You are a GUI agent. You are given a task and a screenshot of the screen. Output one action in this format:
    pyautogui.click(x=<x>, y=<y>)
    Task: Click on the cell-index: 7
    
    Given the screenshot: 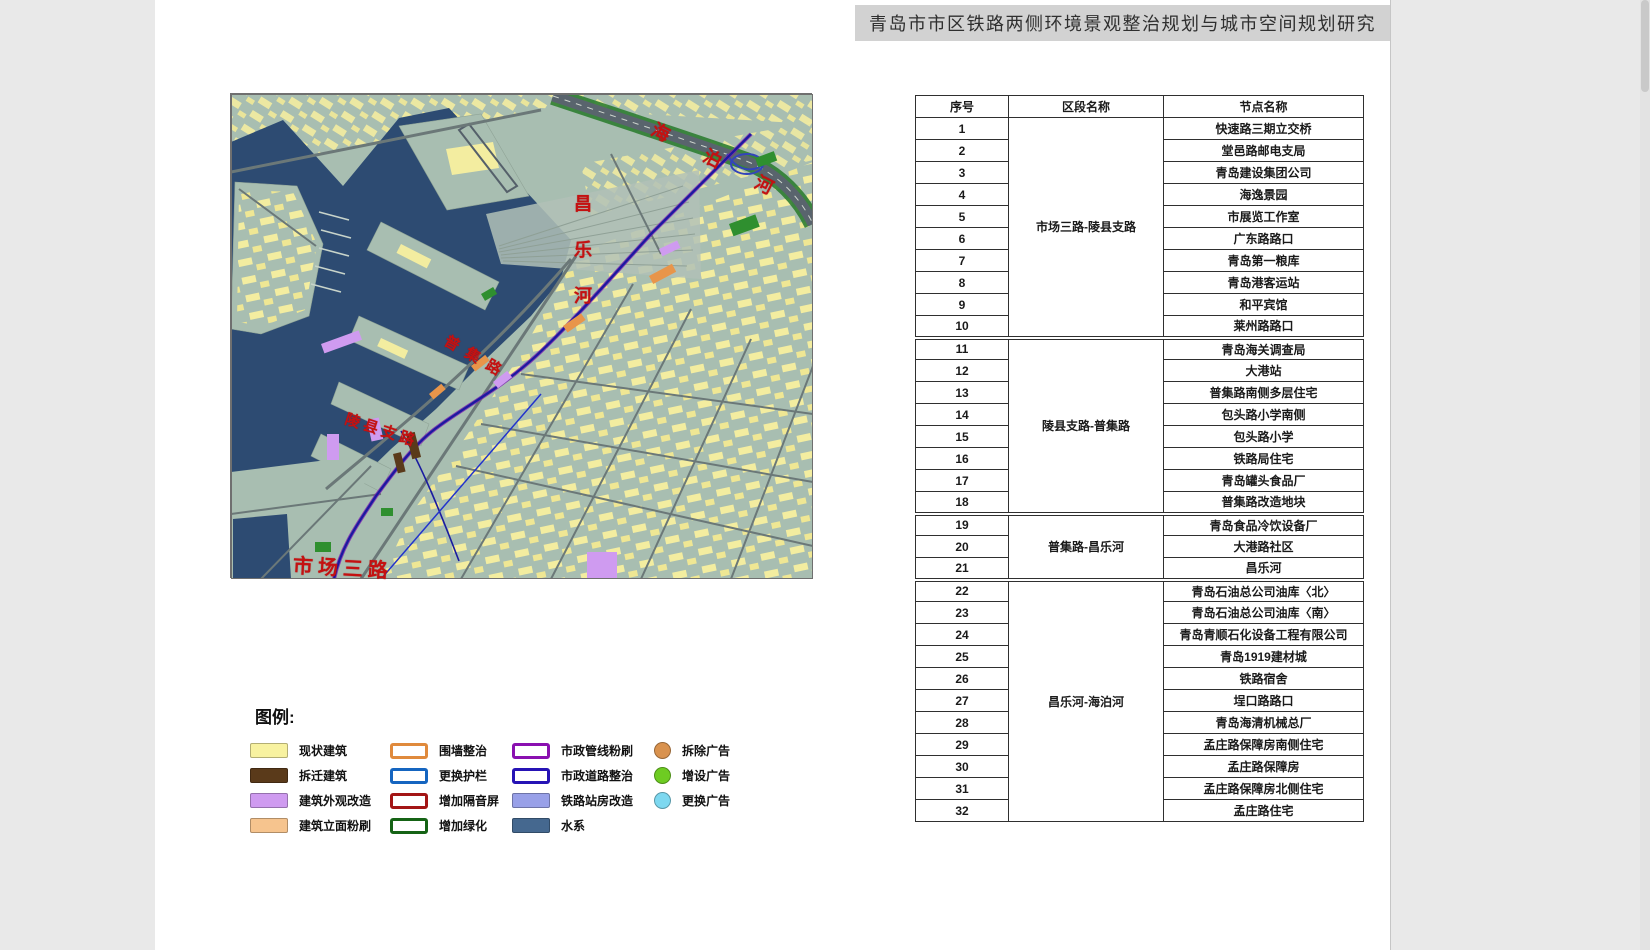 What is the action you would take?
    pyautogui.click(x=962, y=260)
    